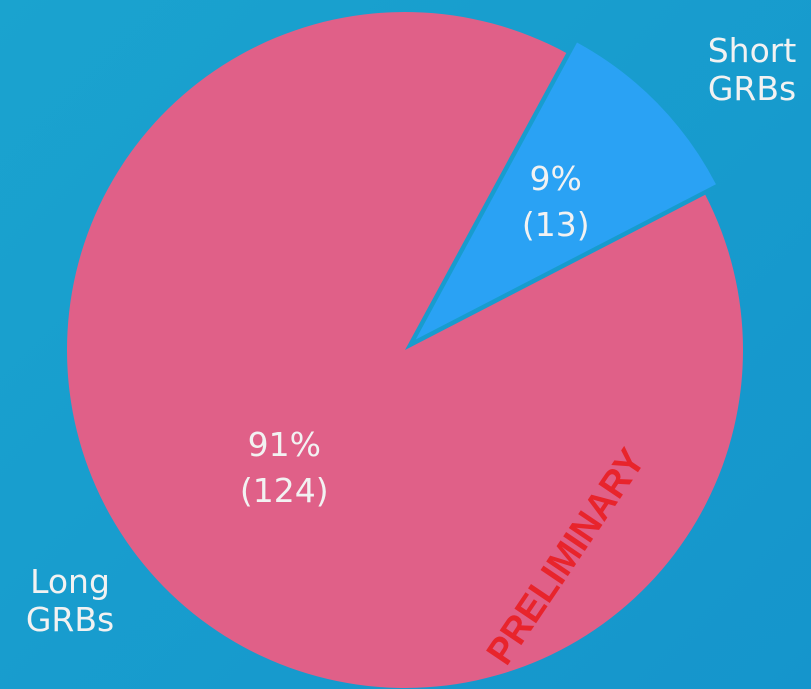 This screenshot has width=811, height=689. Describe the element at coordinates (284, 444) in the screenshot. I see `slice-percent-label: 91%` at that location.